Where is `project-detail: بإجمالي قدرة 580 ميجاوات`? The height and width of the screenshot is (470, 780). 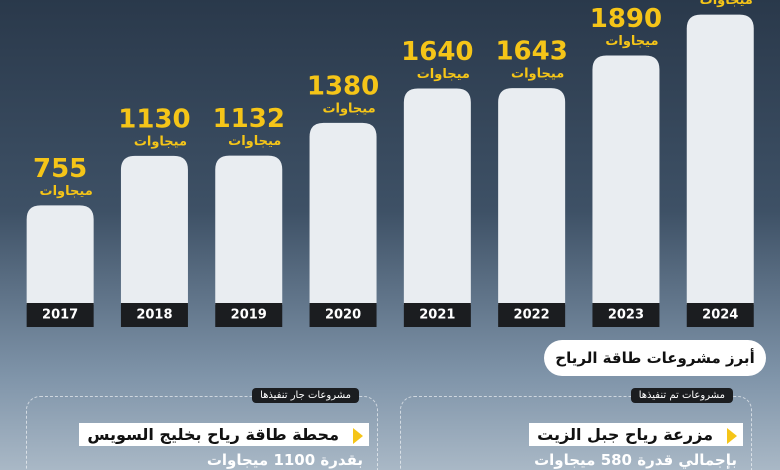 project-detail: بإجمالي قدرة 580 ميجاوات is located at coordinates (635, 460).